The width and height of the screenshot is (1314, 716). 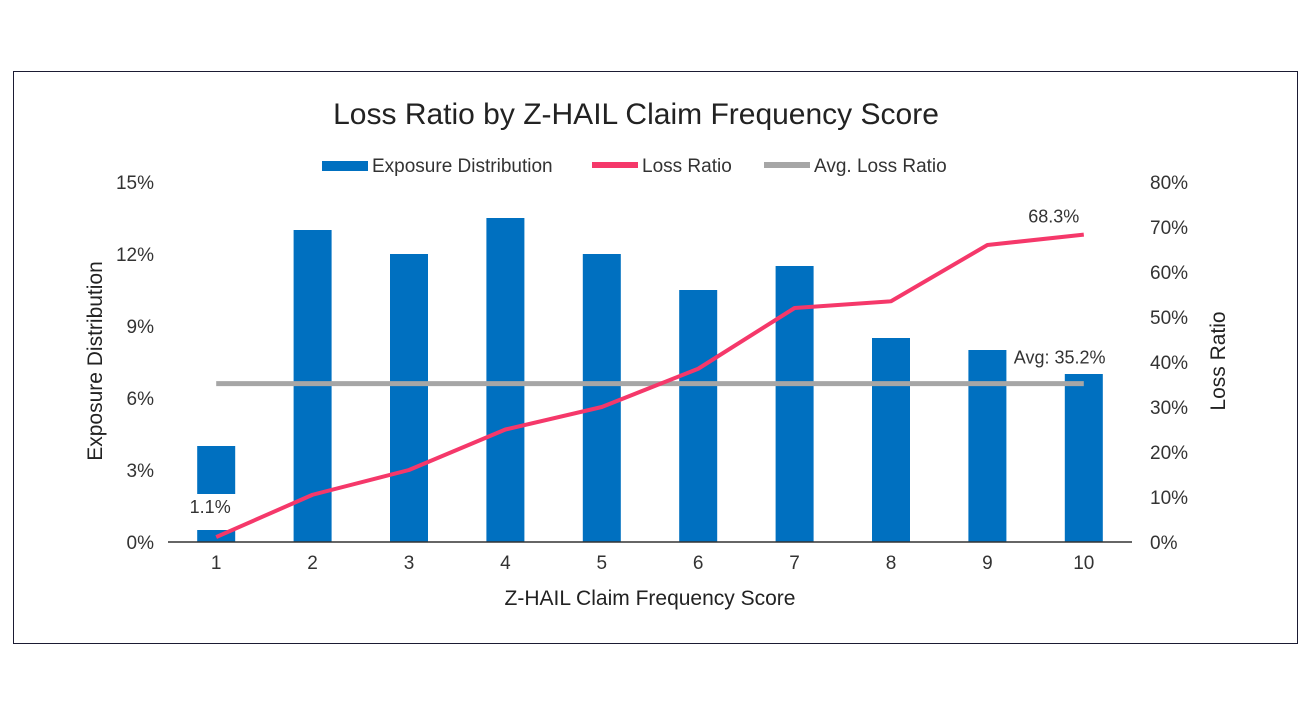 What do you see at coordinates (216, 470) in the screenshot?
I see `exposure-marker-box` at bounding box center [216, 470].